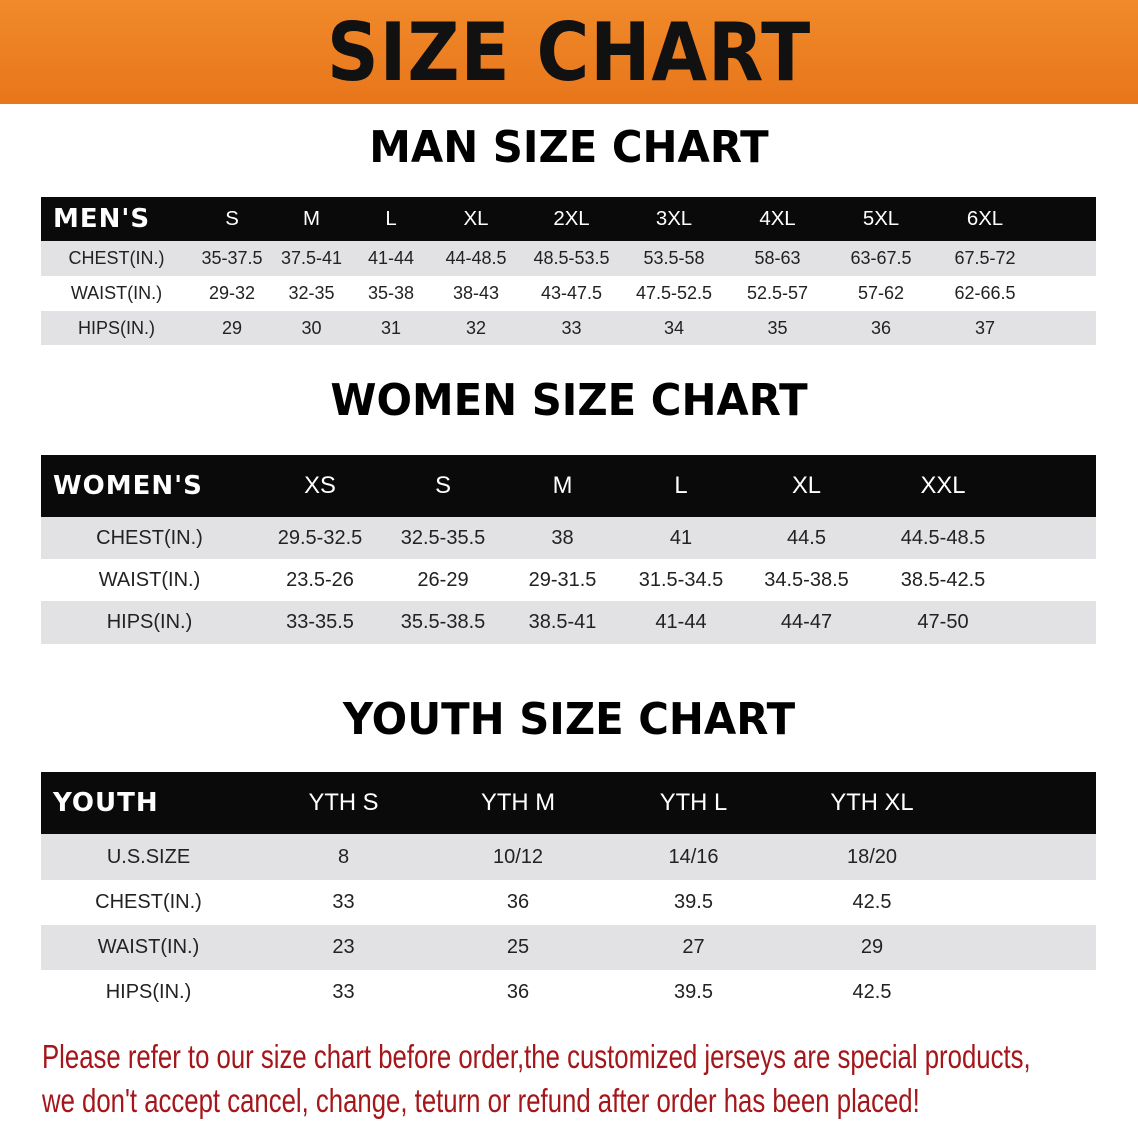  I want to click on measurement-value: 34, so click(674, 327).